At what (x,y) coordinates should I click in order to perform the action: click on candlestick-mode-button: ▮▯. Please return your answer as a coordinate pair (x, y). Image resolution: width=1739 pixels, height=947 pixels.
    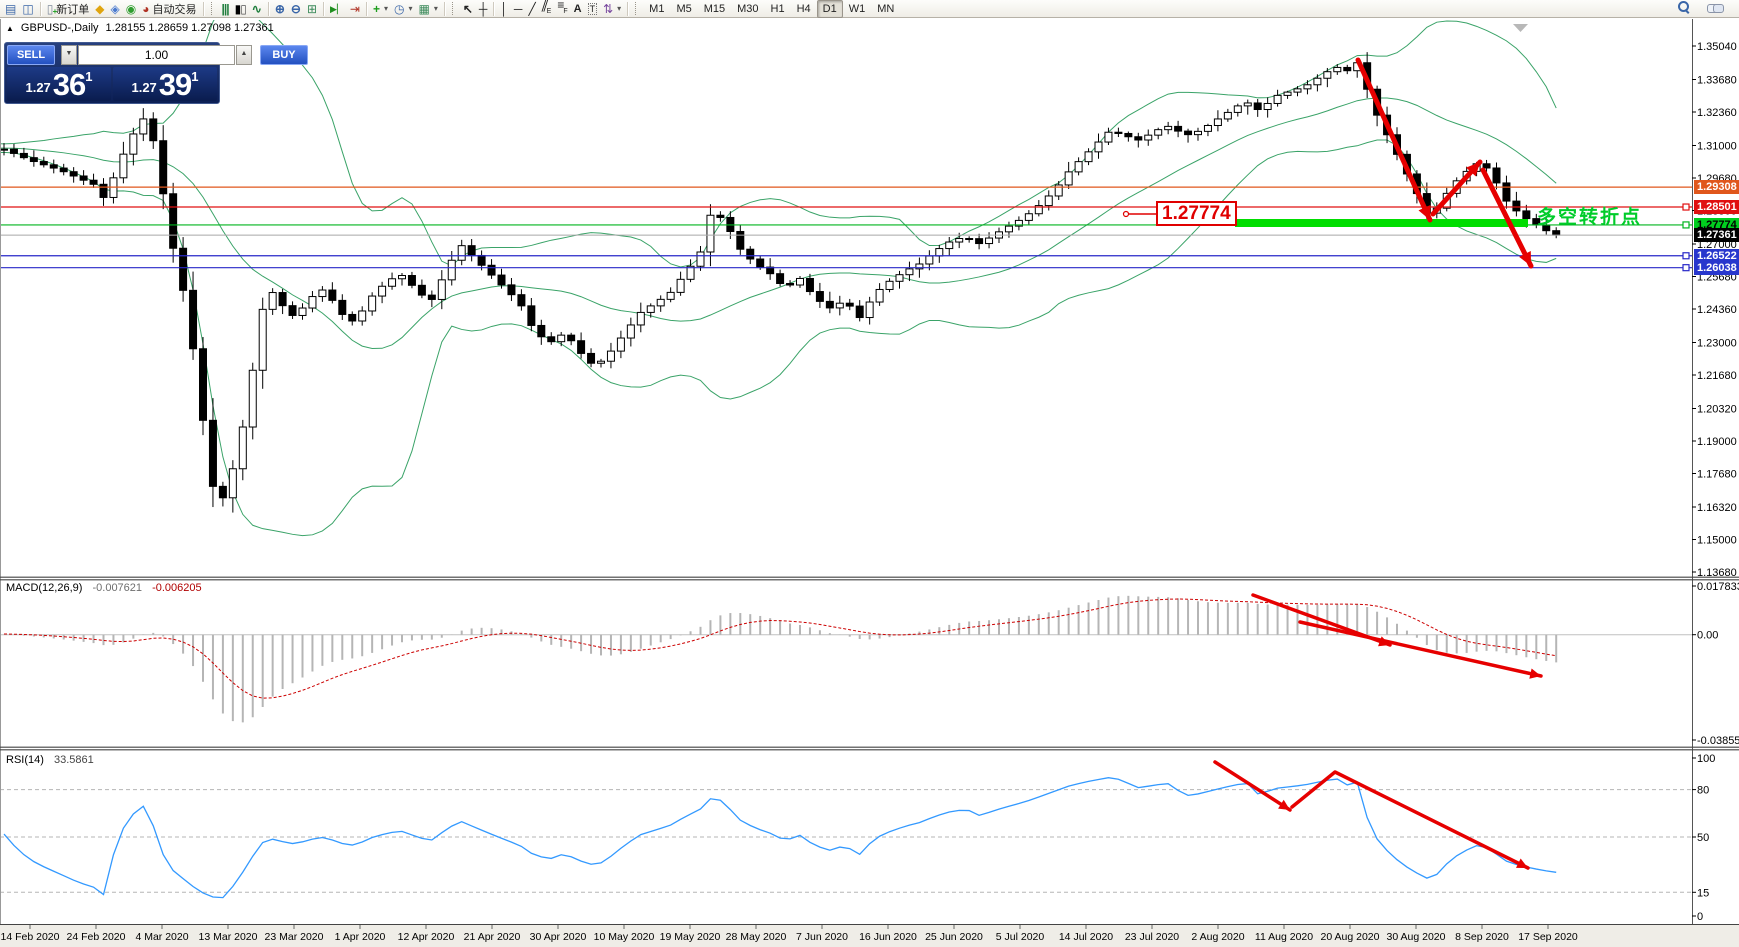
    Looking at the image, I should click on (240, 9).